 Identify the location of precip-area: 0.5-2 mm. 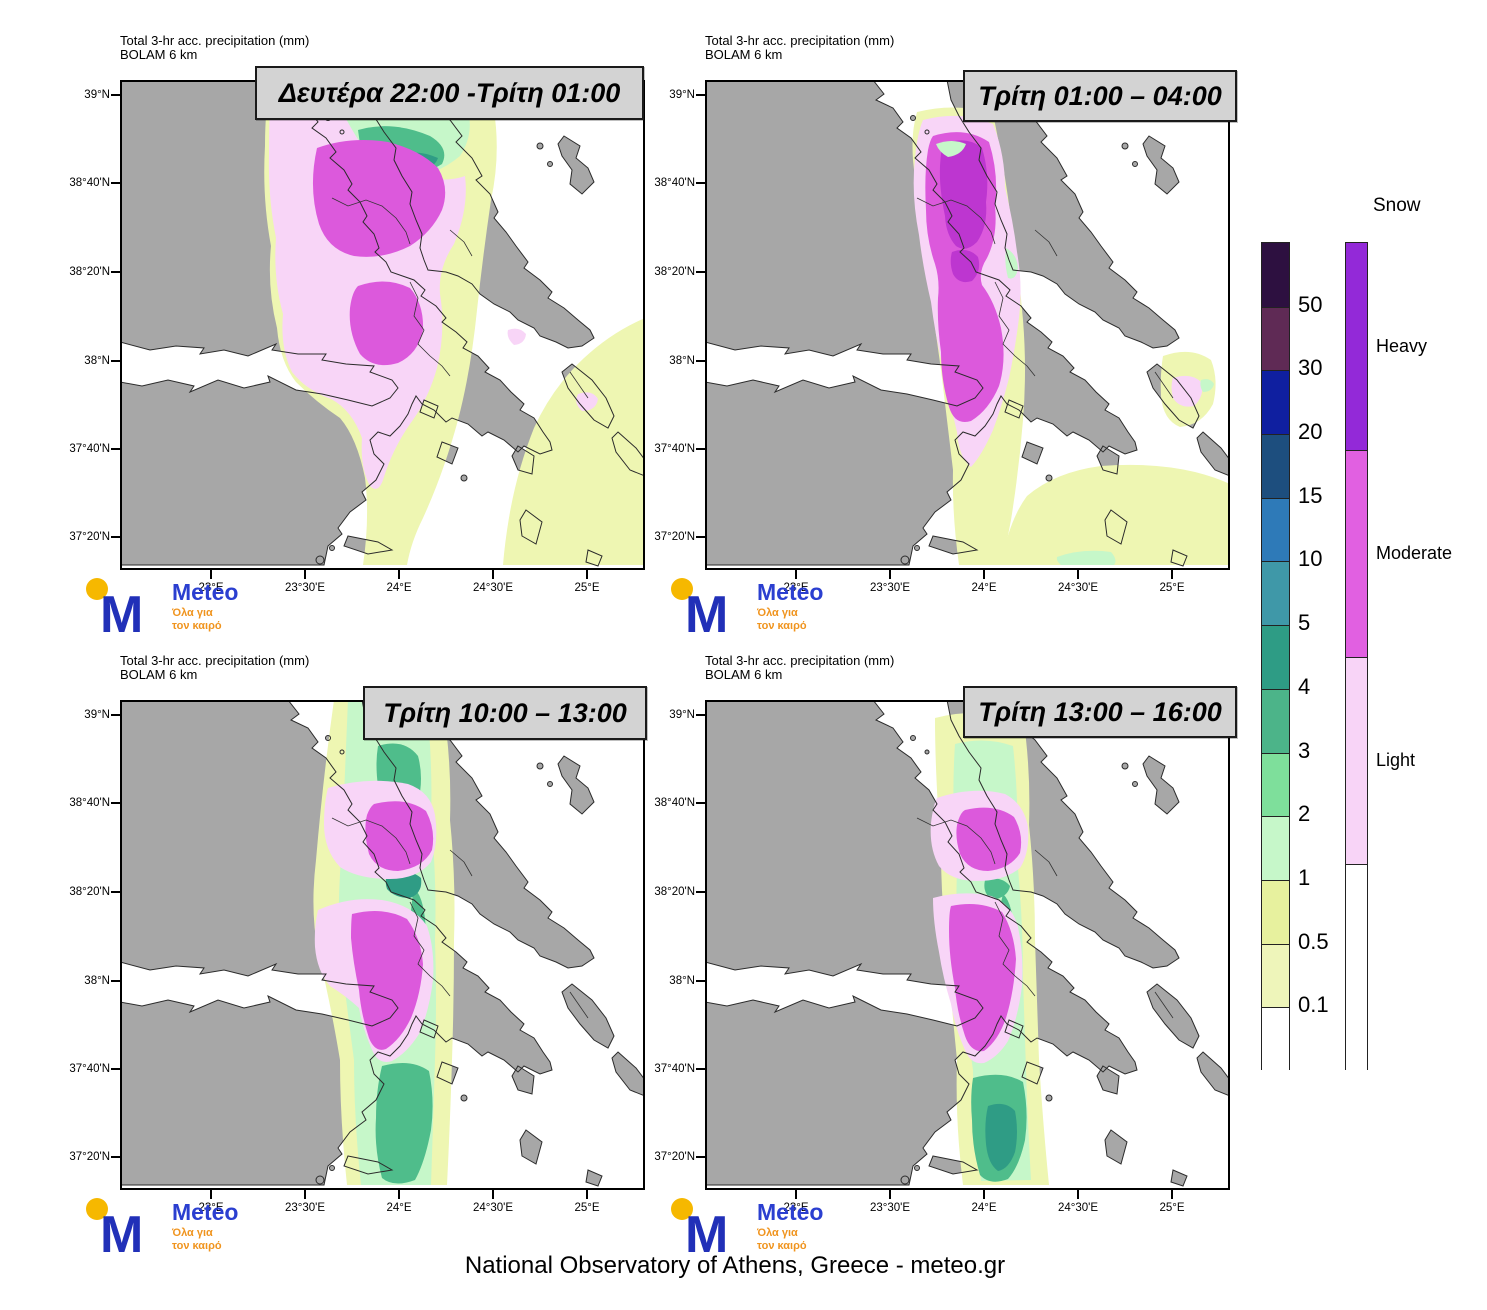
(1115, 514).